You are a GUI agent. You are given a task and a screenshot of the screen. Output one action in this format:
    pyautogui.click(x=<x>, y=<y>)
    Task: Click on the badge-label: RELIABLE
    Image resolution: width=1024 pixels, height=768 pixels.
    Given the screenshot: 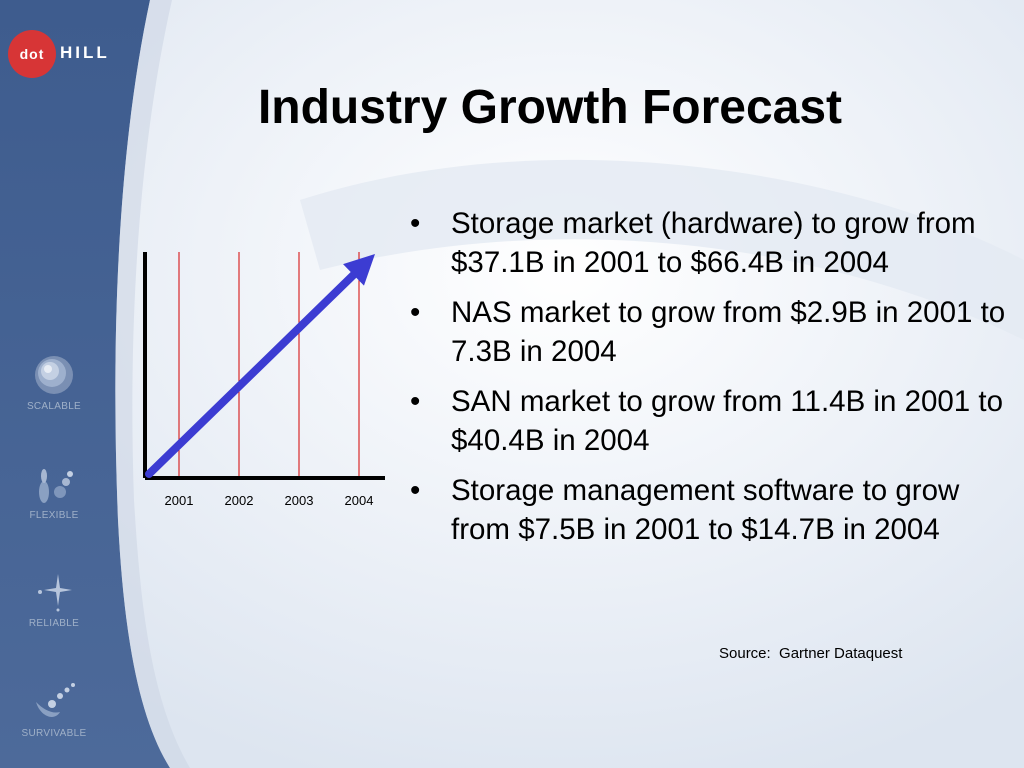 What is the action you would take?
    pyautogui.click(x=54, y=623)
    